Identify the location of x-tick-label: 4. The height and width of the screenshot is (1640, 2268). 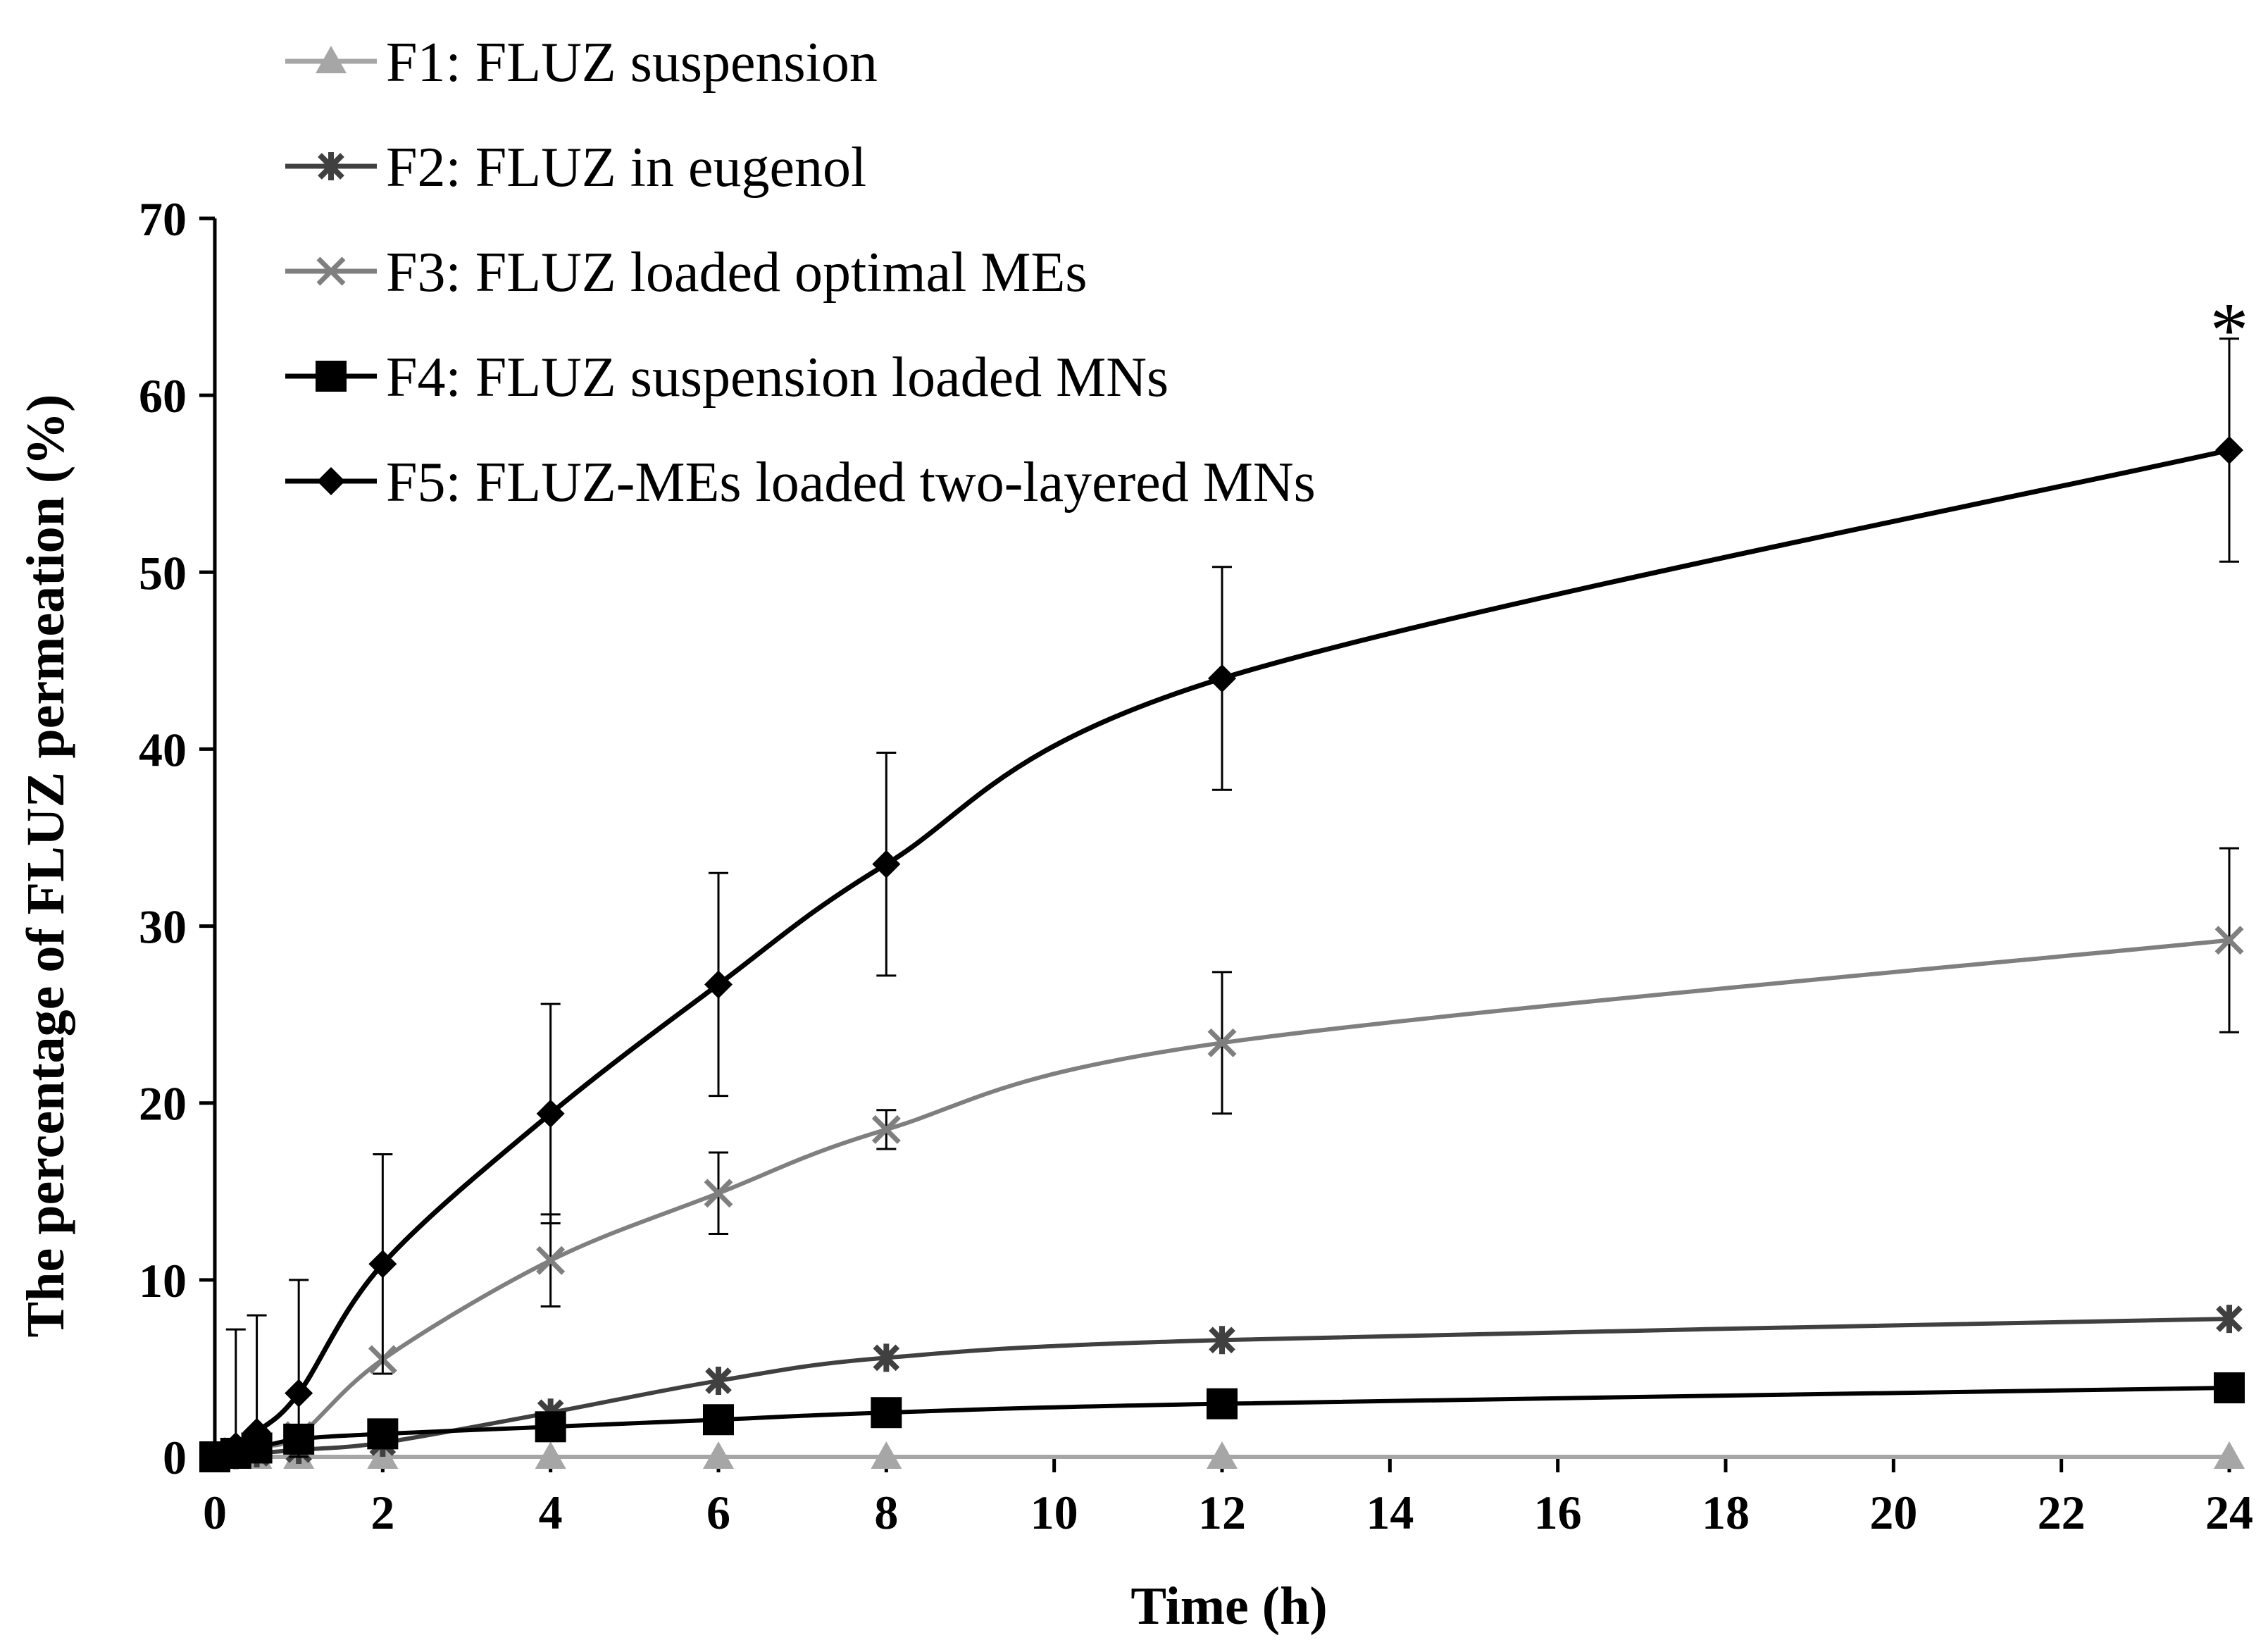
(551, 1512).